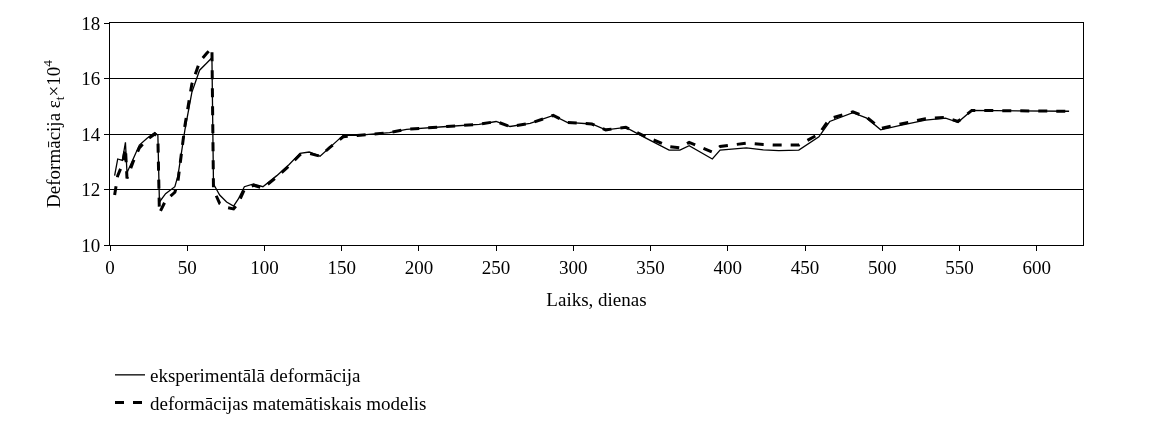 Image resolution: width=1154 pixels, height=434 pixels. Describe the element at coordinates (496, 267) in the screenshot. I see `x-tick-label: 250` at that location.